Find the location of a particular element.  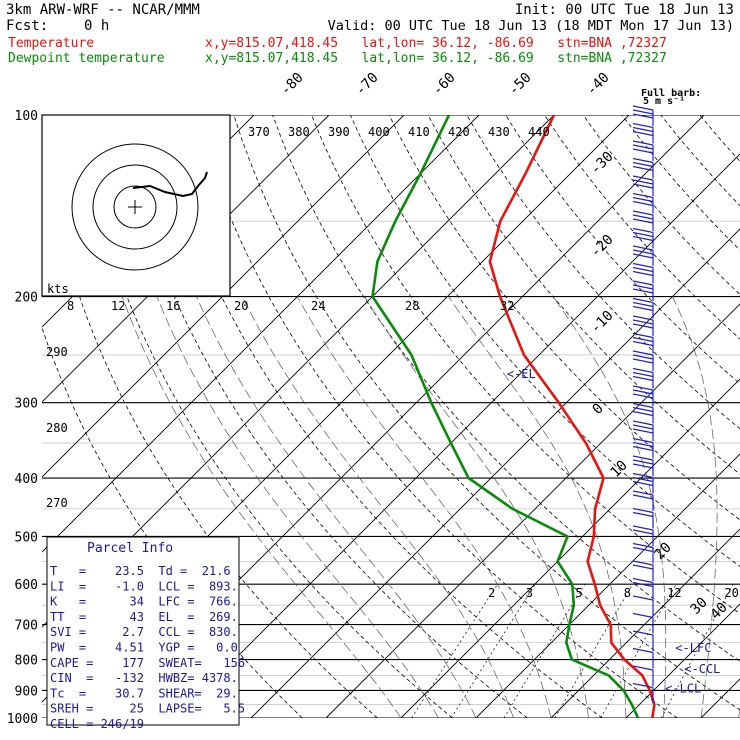

mixing-ratio-label: 5 is located at coordinates (579, 593).